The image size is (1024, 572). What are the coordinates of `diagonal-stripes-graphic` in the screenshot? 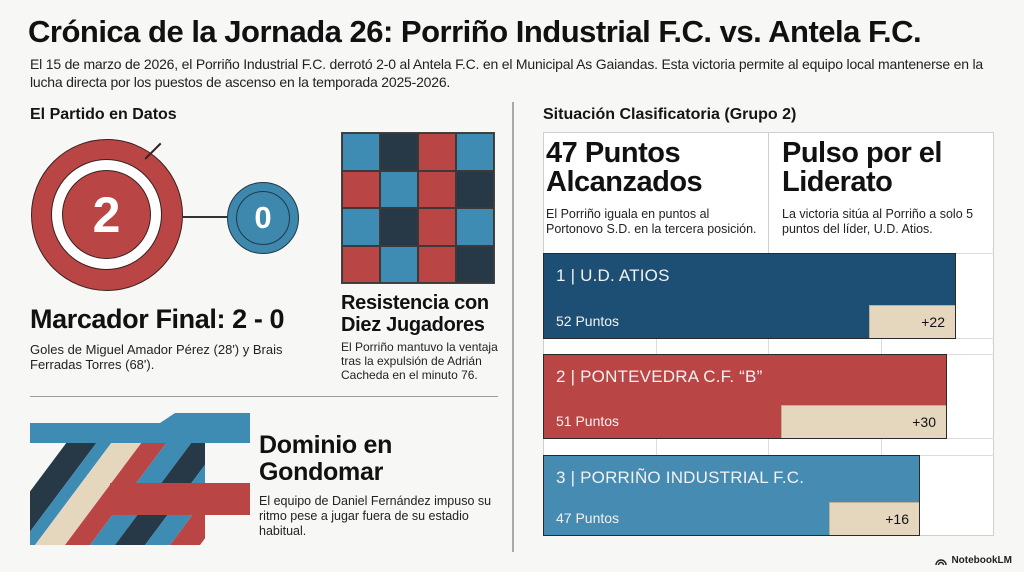 It's located at (140, 479).